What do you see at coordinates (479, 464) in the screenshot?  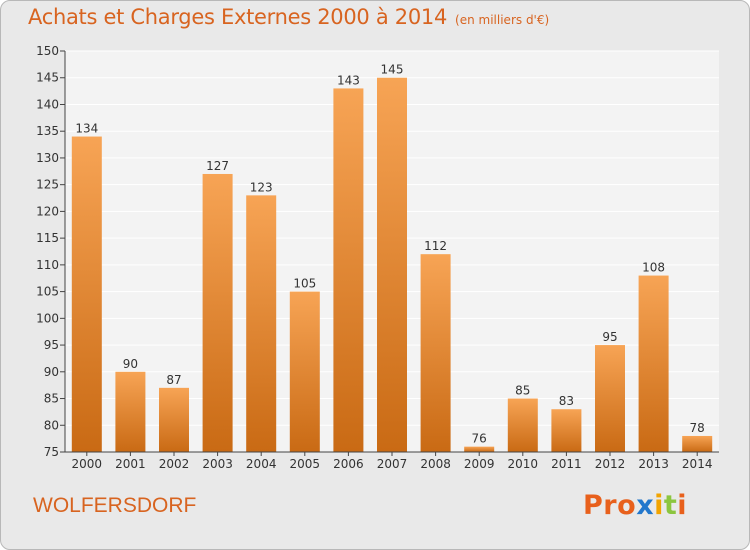 I see `x-tick-label-2009: 2009` at bounding box center [479, 464].